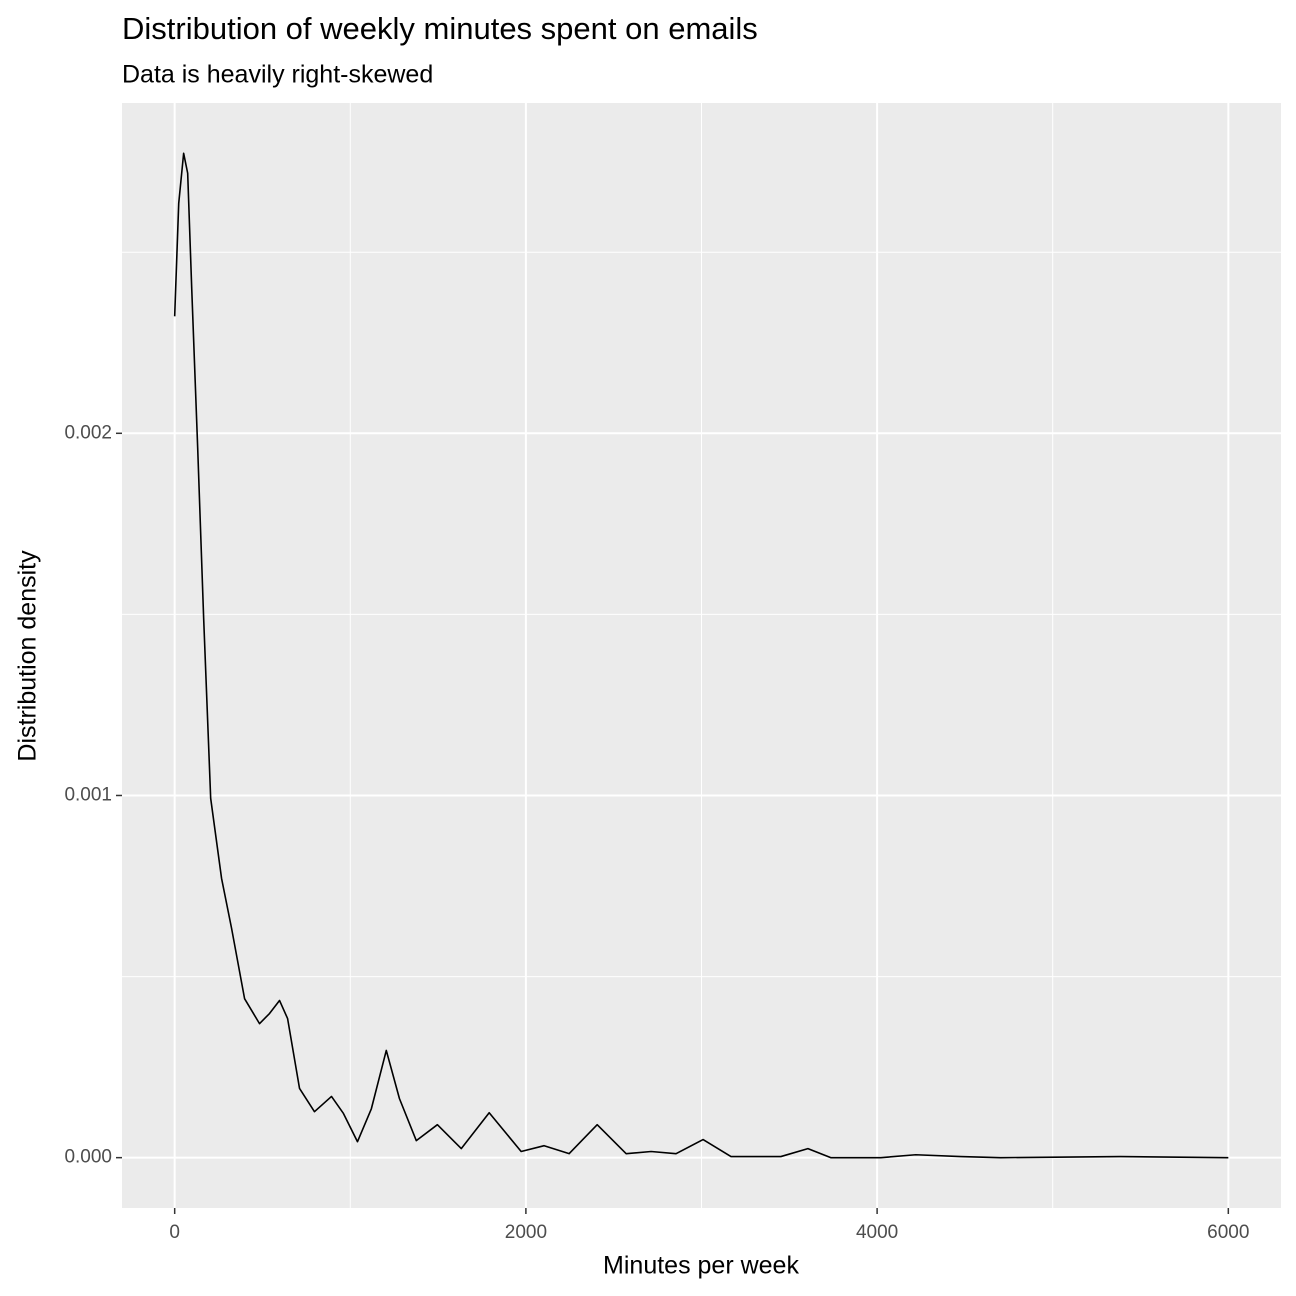  I want to click on x-tick-label: 2000, so click(526, 1232).